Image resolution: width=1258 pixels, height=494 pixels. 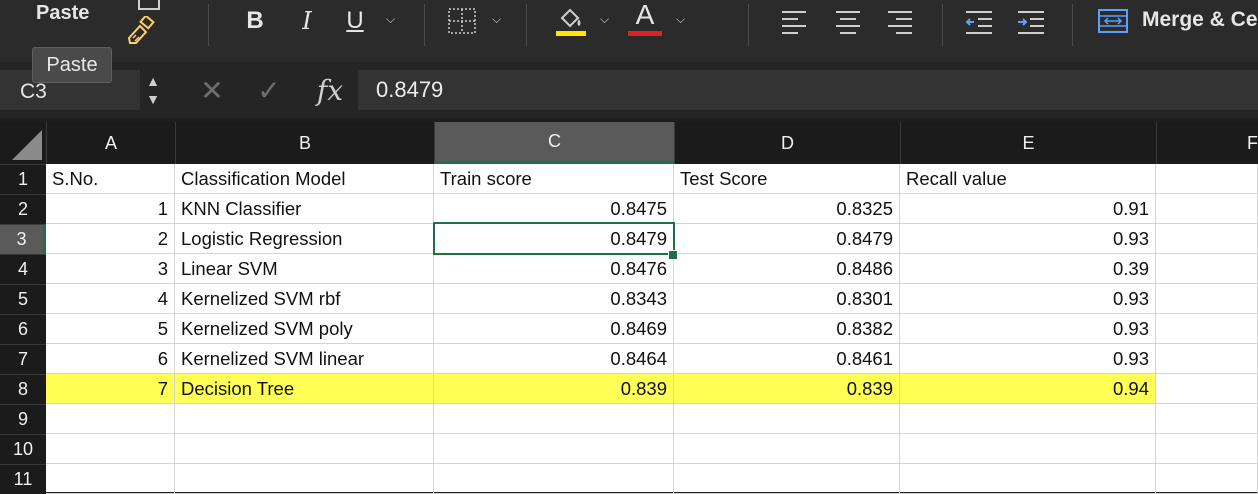 What do you see at coordinates (110, 269) in the screenshot?
I see `cell-a4: 3` at bounding box center [110, 269].